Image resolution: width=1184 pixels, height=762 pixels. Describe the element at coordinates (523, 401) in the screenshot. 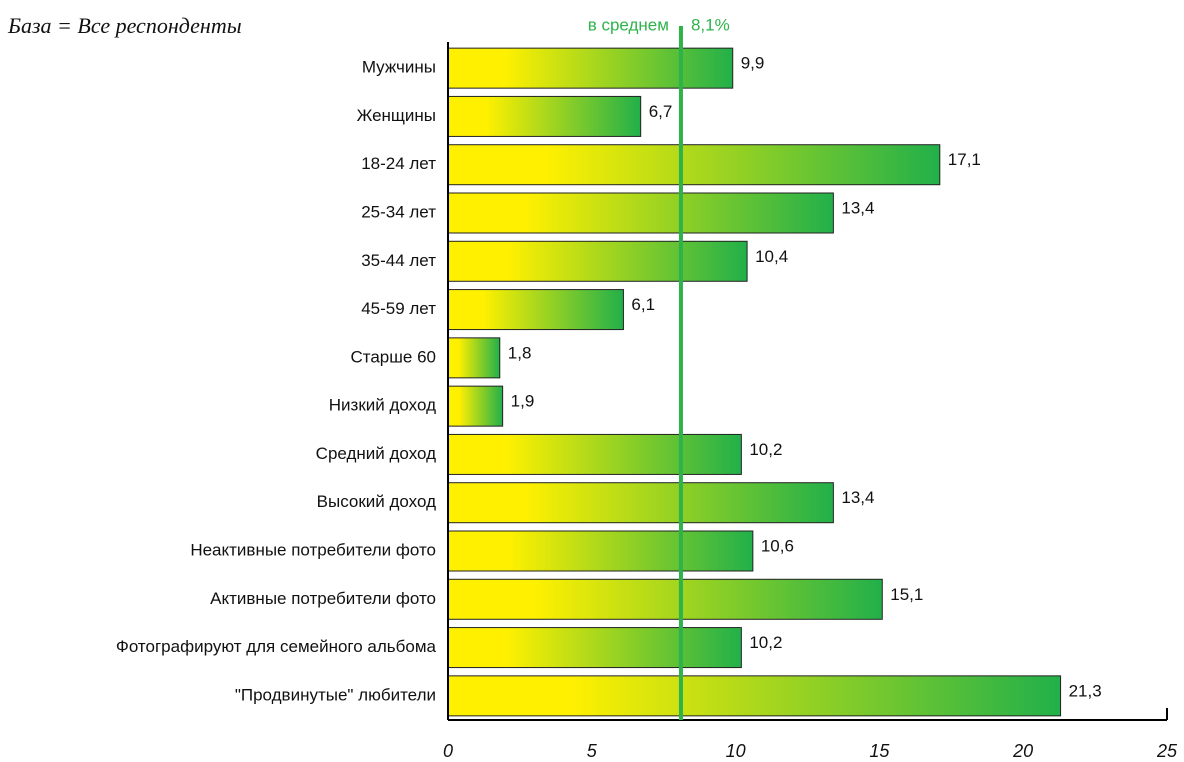

I see `value-label: 1,9` at that location.